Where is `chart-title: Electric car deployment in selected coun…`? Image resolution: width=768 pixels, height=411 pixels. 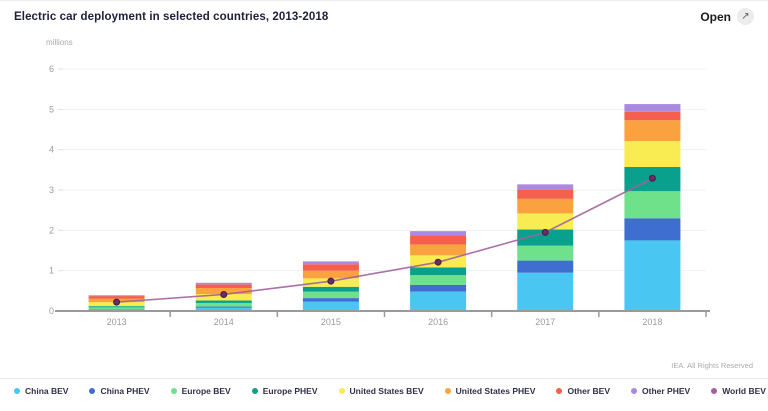
chart-title: Electric car deployment in selected coun… is located at coordinates (171, 17).